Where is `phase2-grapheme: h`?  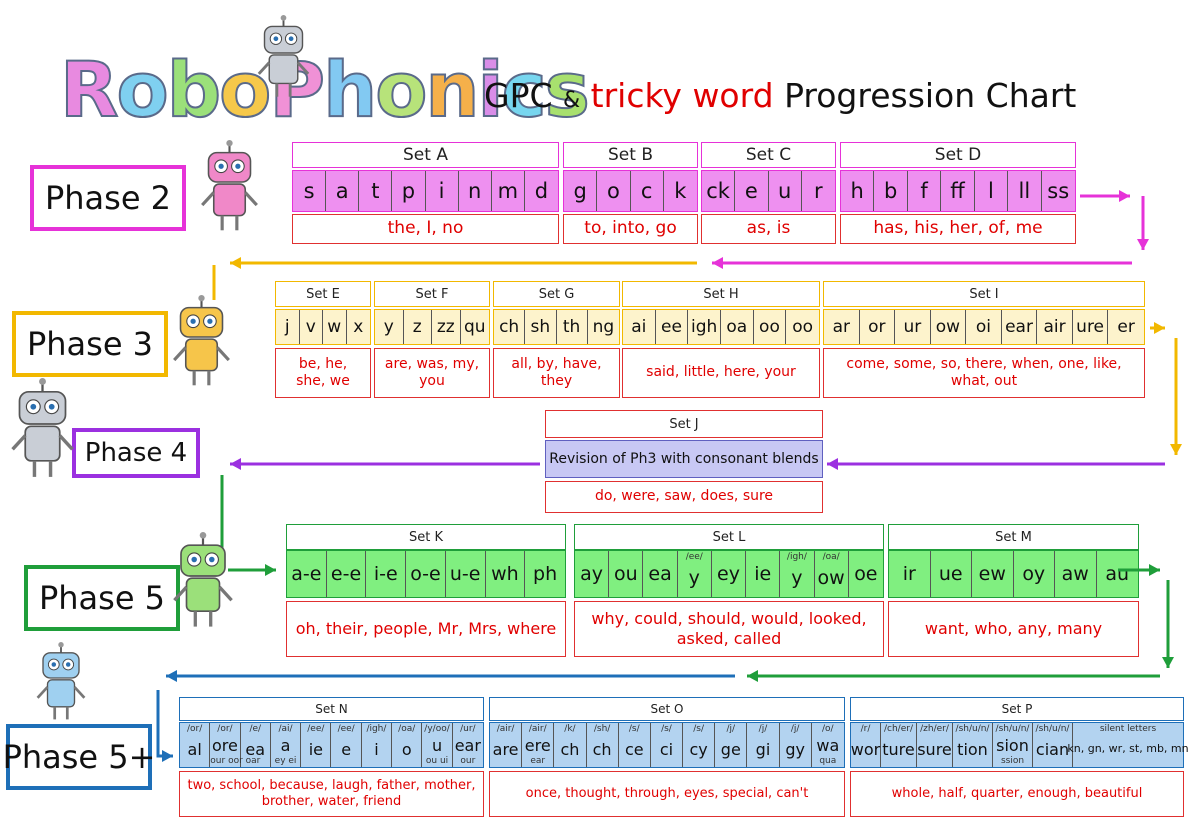 phase2-grapheme: h is located at coordinates (858, 191).